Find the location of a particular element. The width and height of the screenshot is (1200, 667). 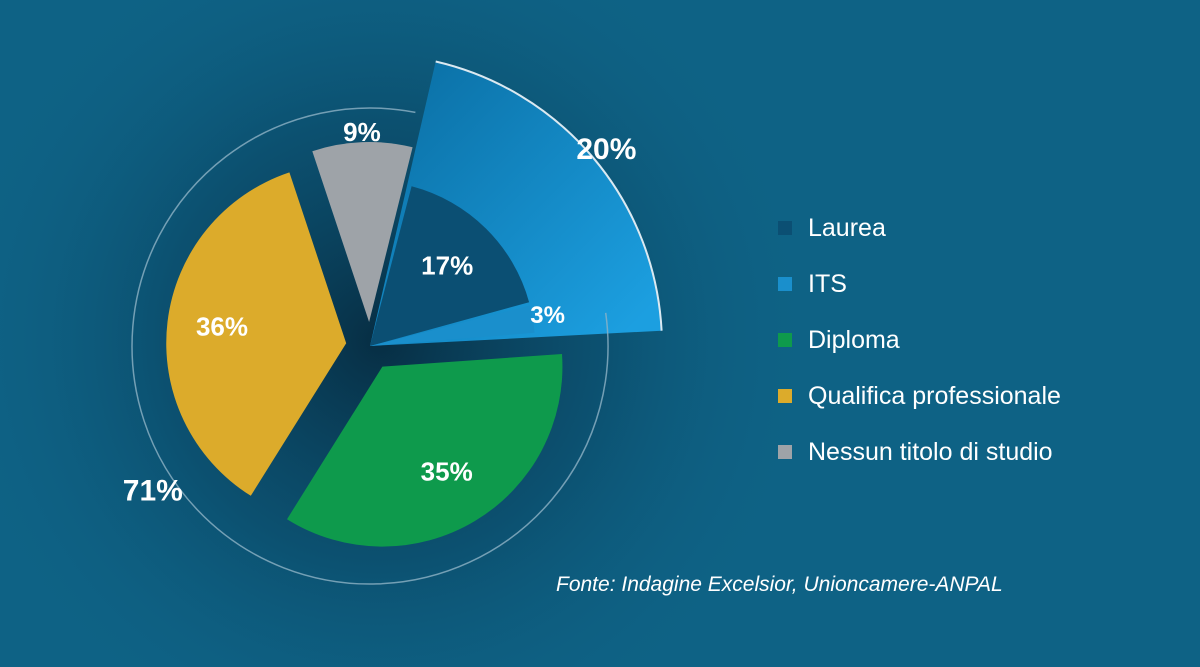

legend-label-laurea: Laurea is located at coordinates (847, 227).